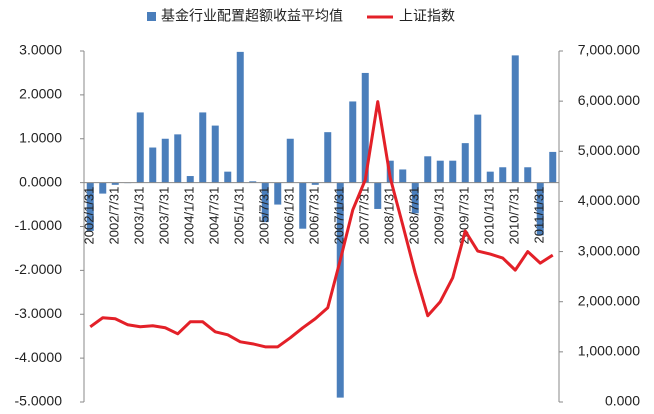 Image resolution: width=654 pixels, height=414 pixels. What do you see at coordinates (489, 216) in the screenshot?
I see `x-tick-label: 2010/1/31` at bounding box center [489, 216].